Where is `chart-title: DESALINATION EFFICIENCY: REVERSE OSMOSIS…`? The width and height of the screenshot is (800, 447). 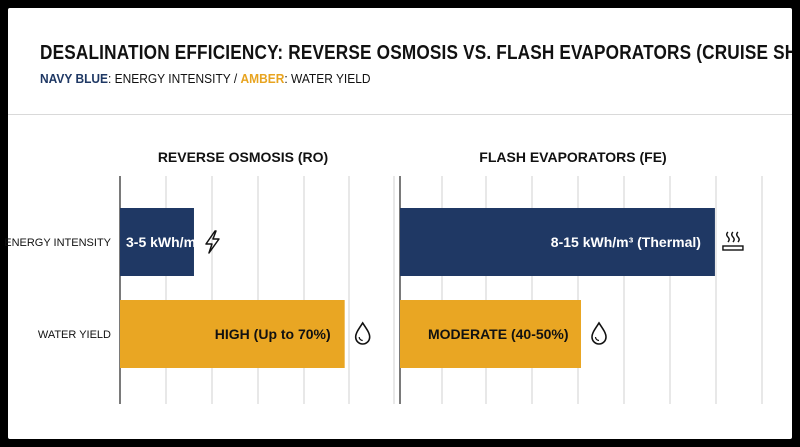 chart-title: DESALINATION EFFICIENCY: REVERSE OSMOSIS… is located at coordinates (416, 53).